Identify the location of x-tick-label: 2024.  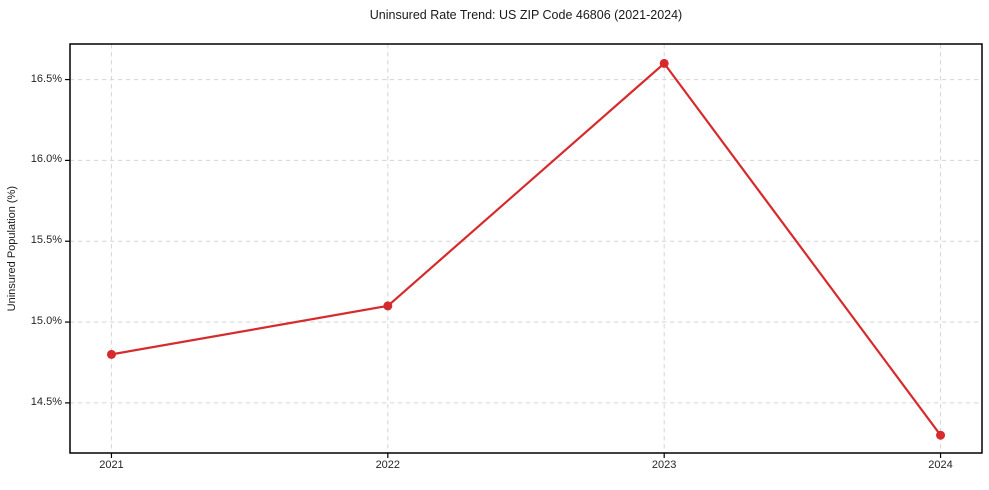
(940, 465).